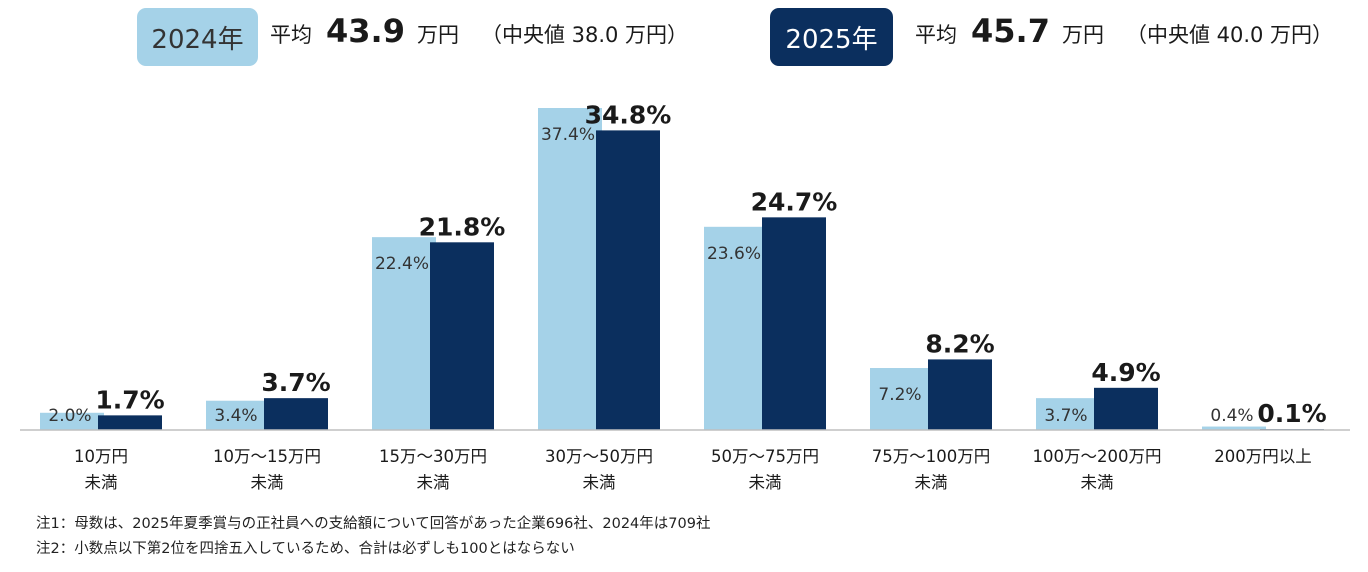 The height and width of the screenshot is (572, 1368). What do you see at coordinates (291, 35) in the screenshot?
I see `average-label-2024: 平均` at bounding box center [291, 35].